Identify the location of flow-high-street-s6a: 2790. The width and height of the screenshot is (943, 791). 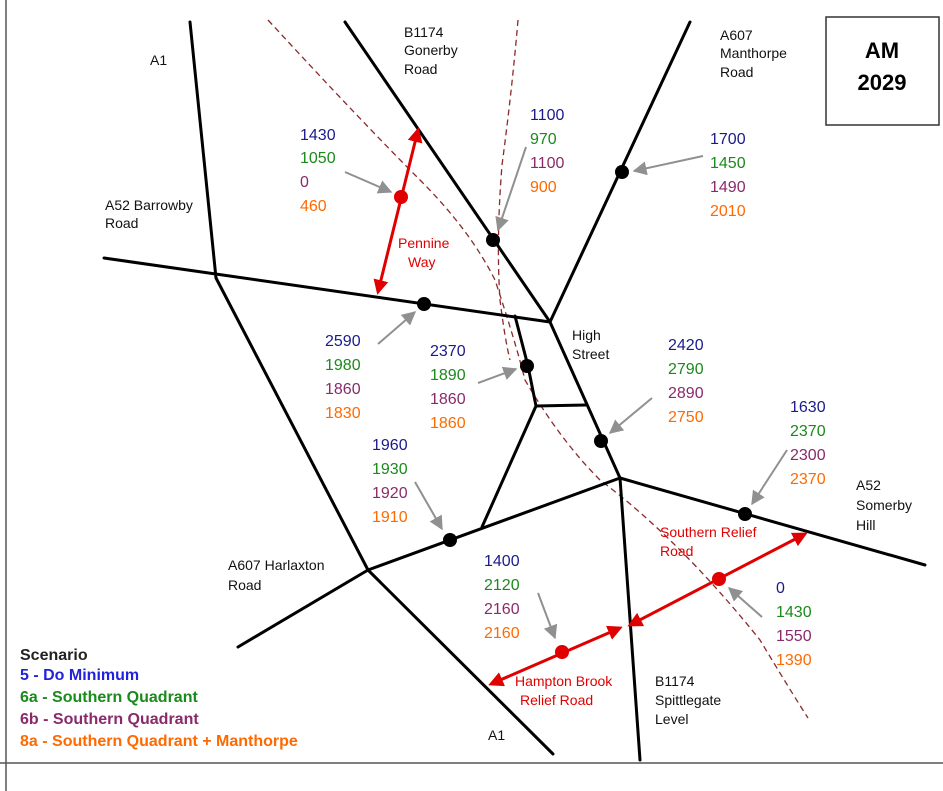
(686, 369).